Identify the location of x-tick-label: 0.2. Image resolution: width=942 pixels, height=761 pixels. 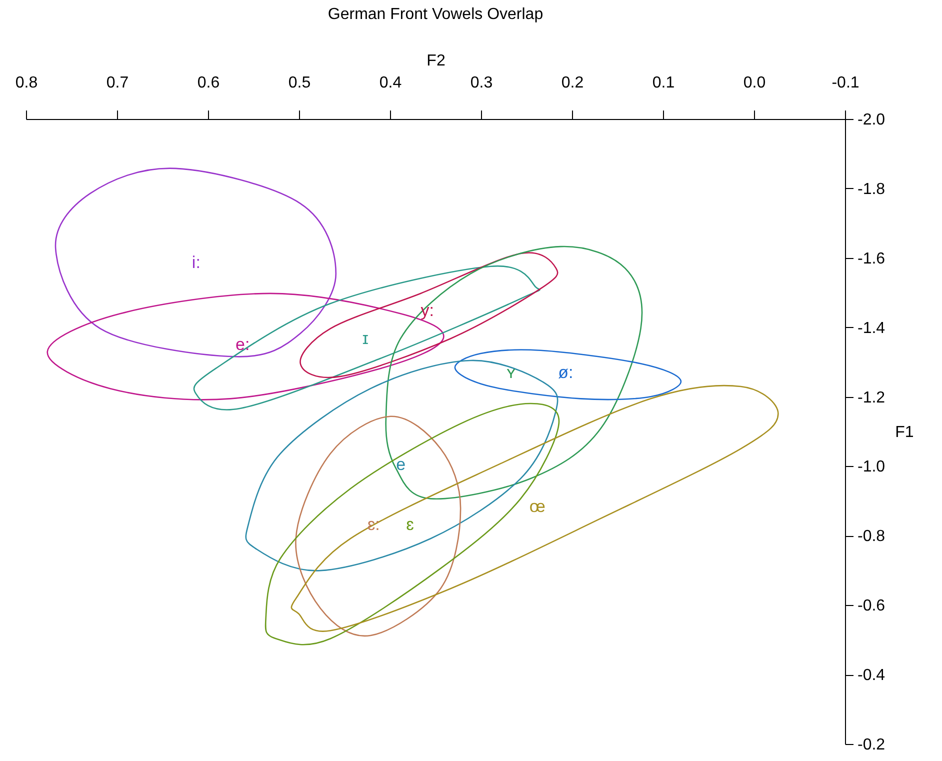
(572, 83).